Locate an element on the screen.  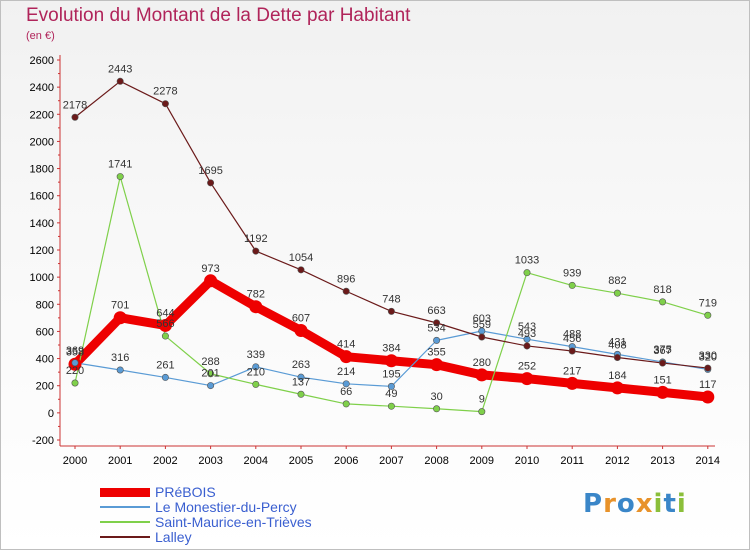
data-label: 137 is located at coordinates (301, 382).